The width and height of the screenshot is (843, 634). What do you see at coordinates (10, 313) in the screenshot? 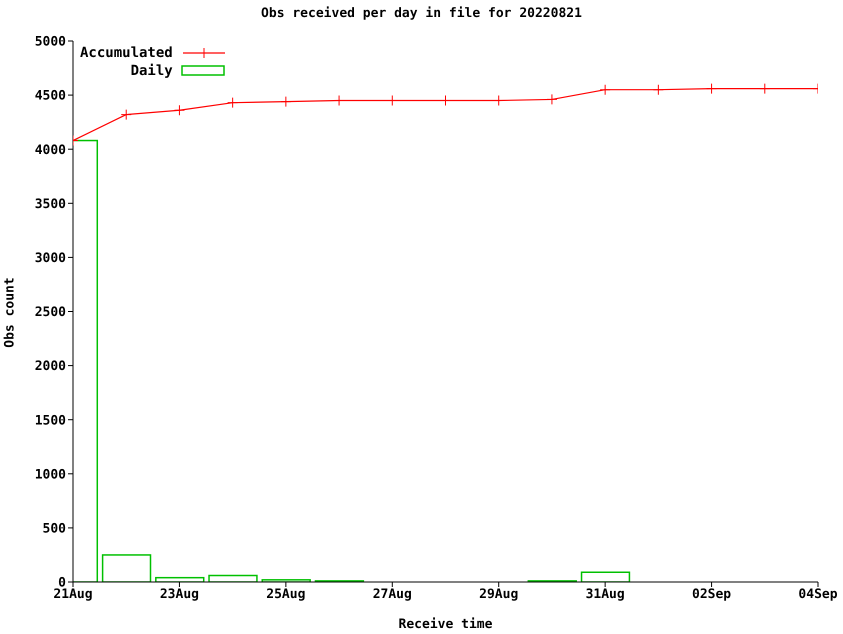
I see `y-axis-title: Obs count` at bounding box center [10, 313].